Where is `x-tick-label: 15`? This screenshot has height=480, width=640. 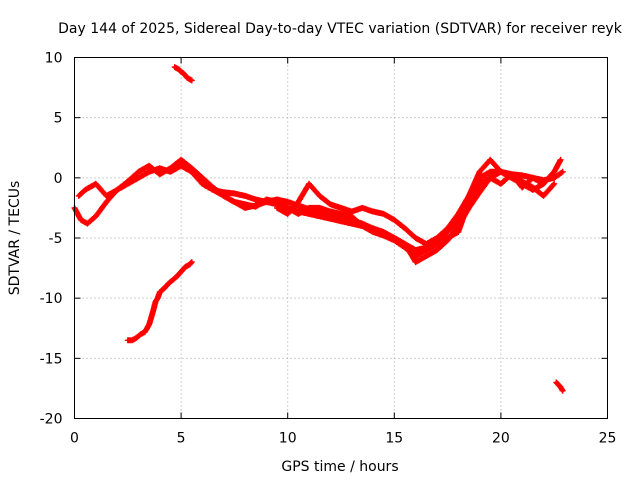 x-tick-label: 15 is located at coordinates (394, 439).